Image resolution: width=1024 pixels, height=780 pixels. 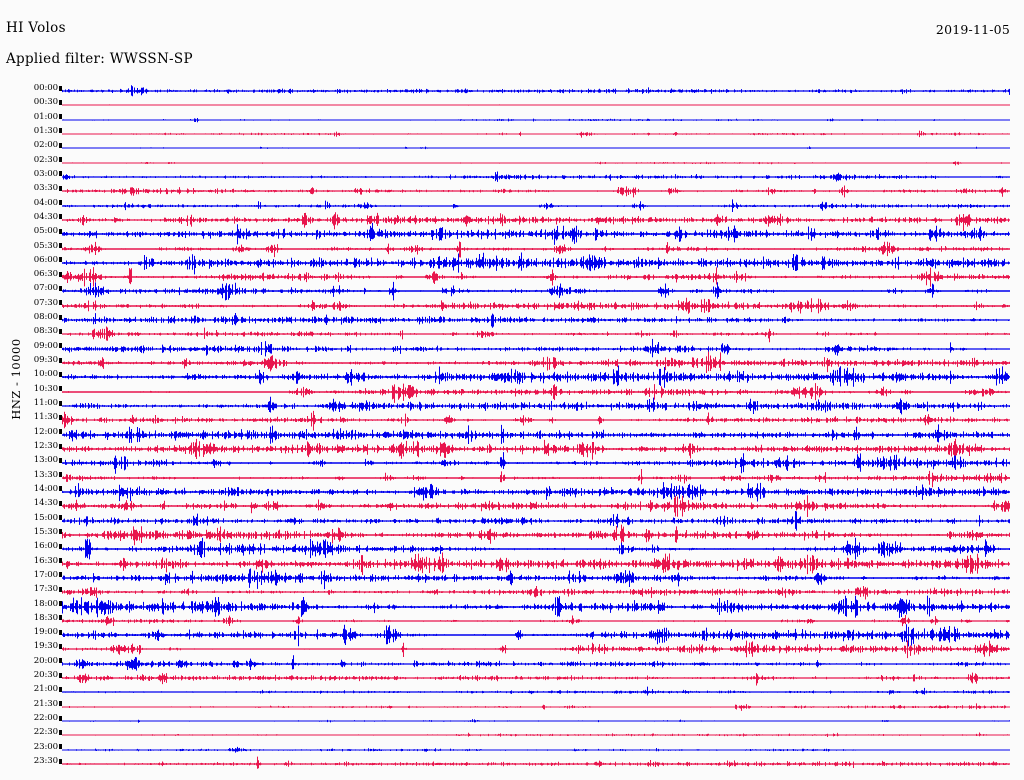 I want to click on row-time-label: 05:30, so click(x=45, y=245).